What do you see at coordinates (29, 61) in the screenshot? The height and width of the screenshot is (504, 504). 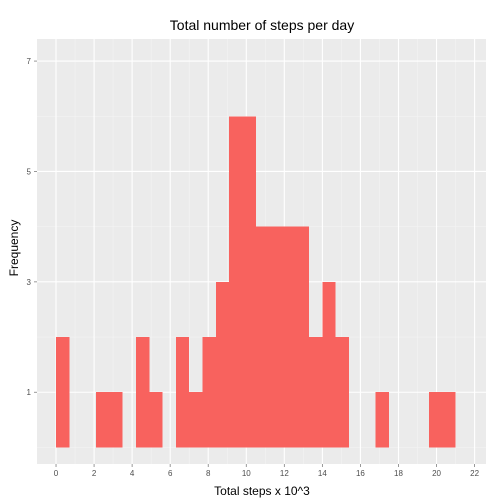 I see `y-tick-label: 7` at bounding box center [29, 61].